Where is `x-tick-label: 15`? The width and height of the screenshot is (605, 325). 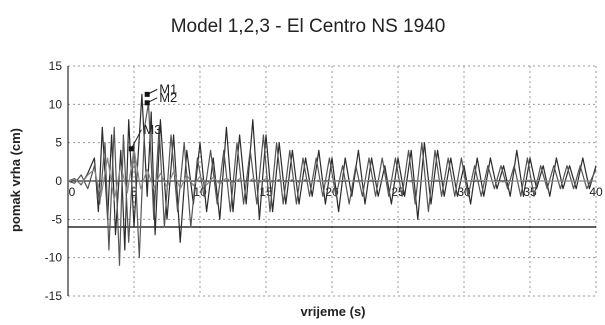
x-tick-label: 15 is located at coordinates (266, 192).